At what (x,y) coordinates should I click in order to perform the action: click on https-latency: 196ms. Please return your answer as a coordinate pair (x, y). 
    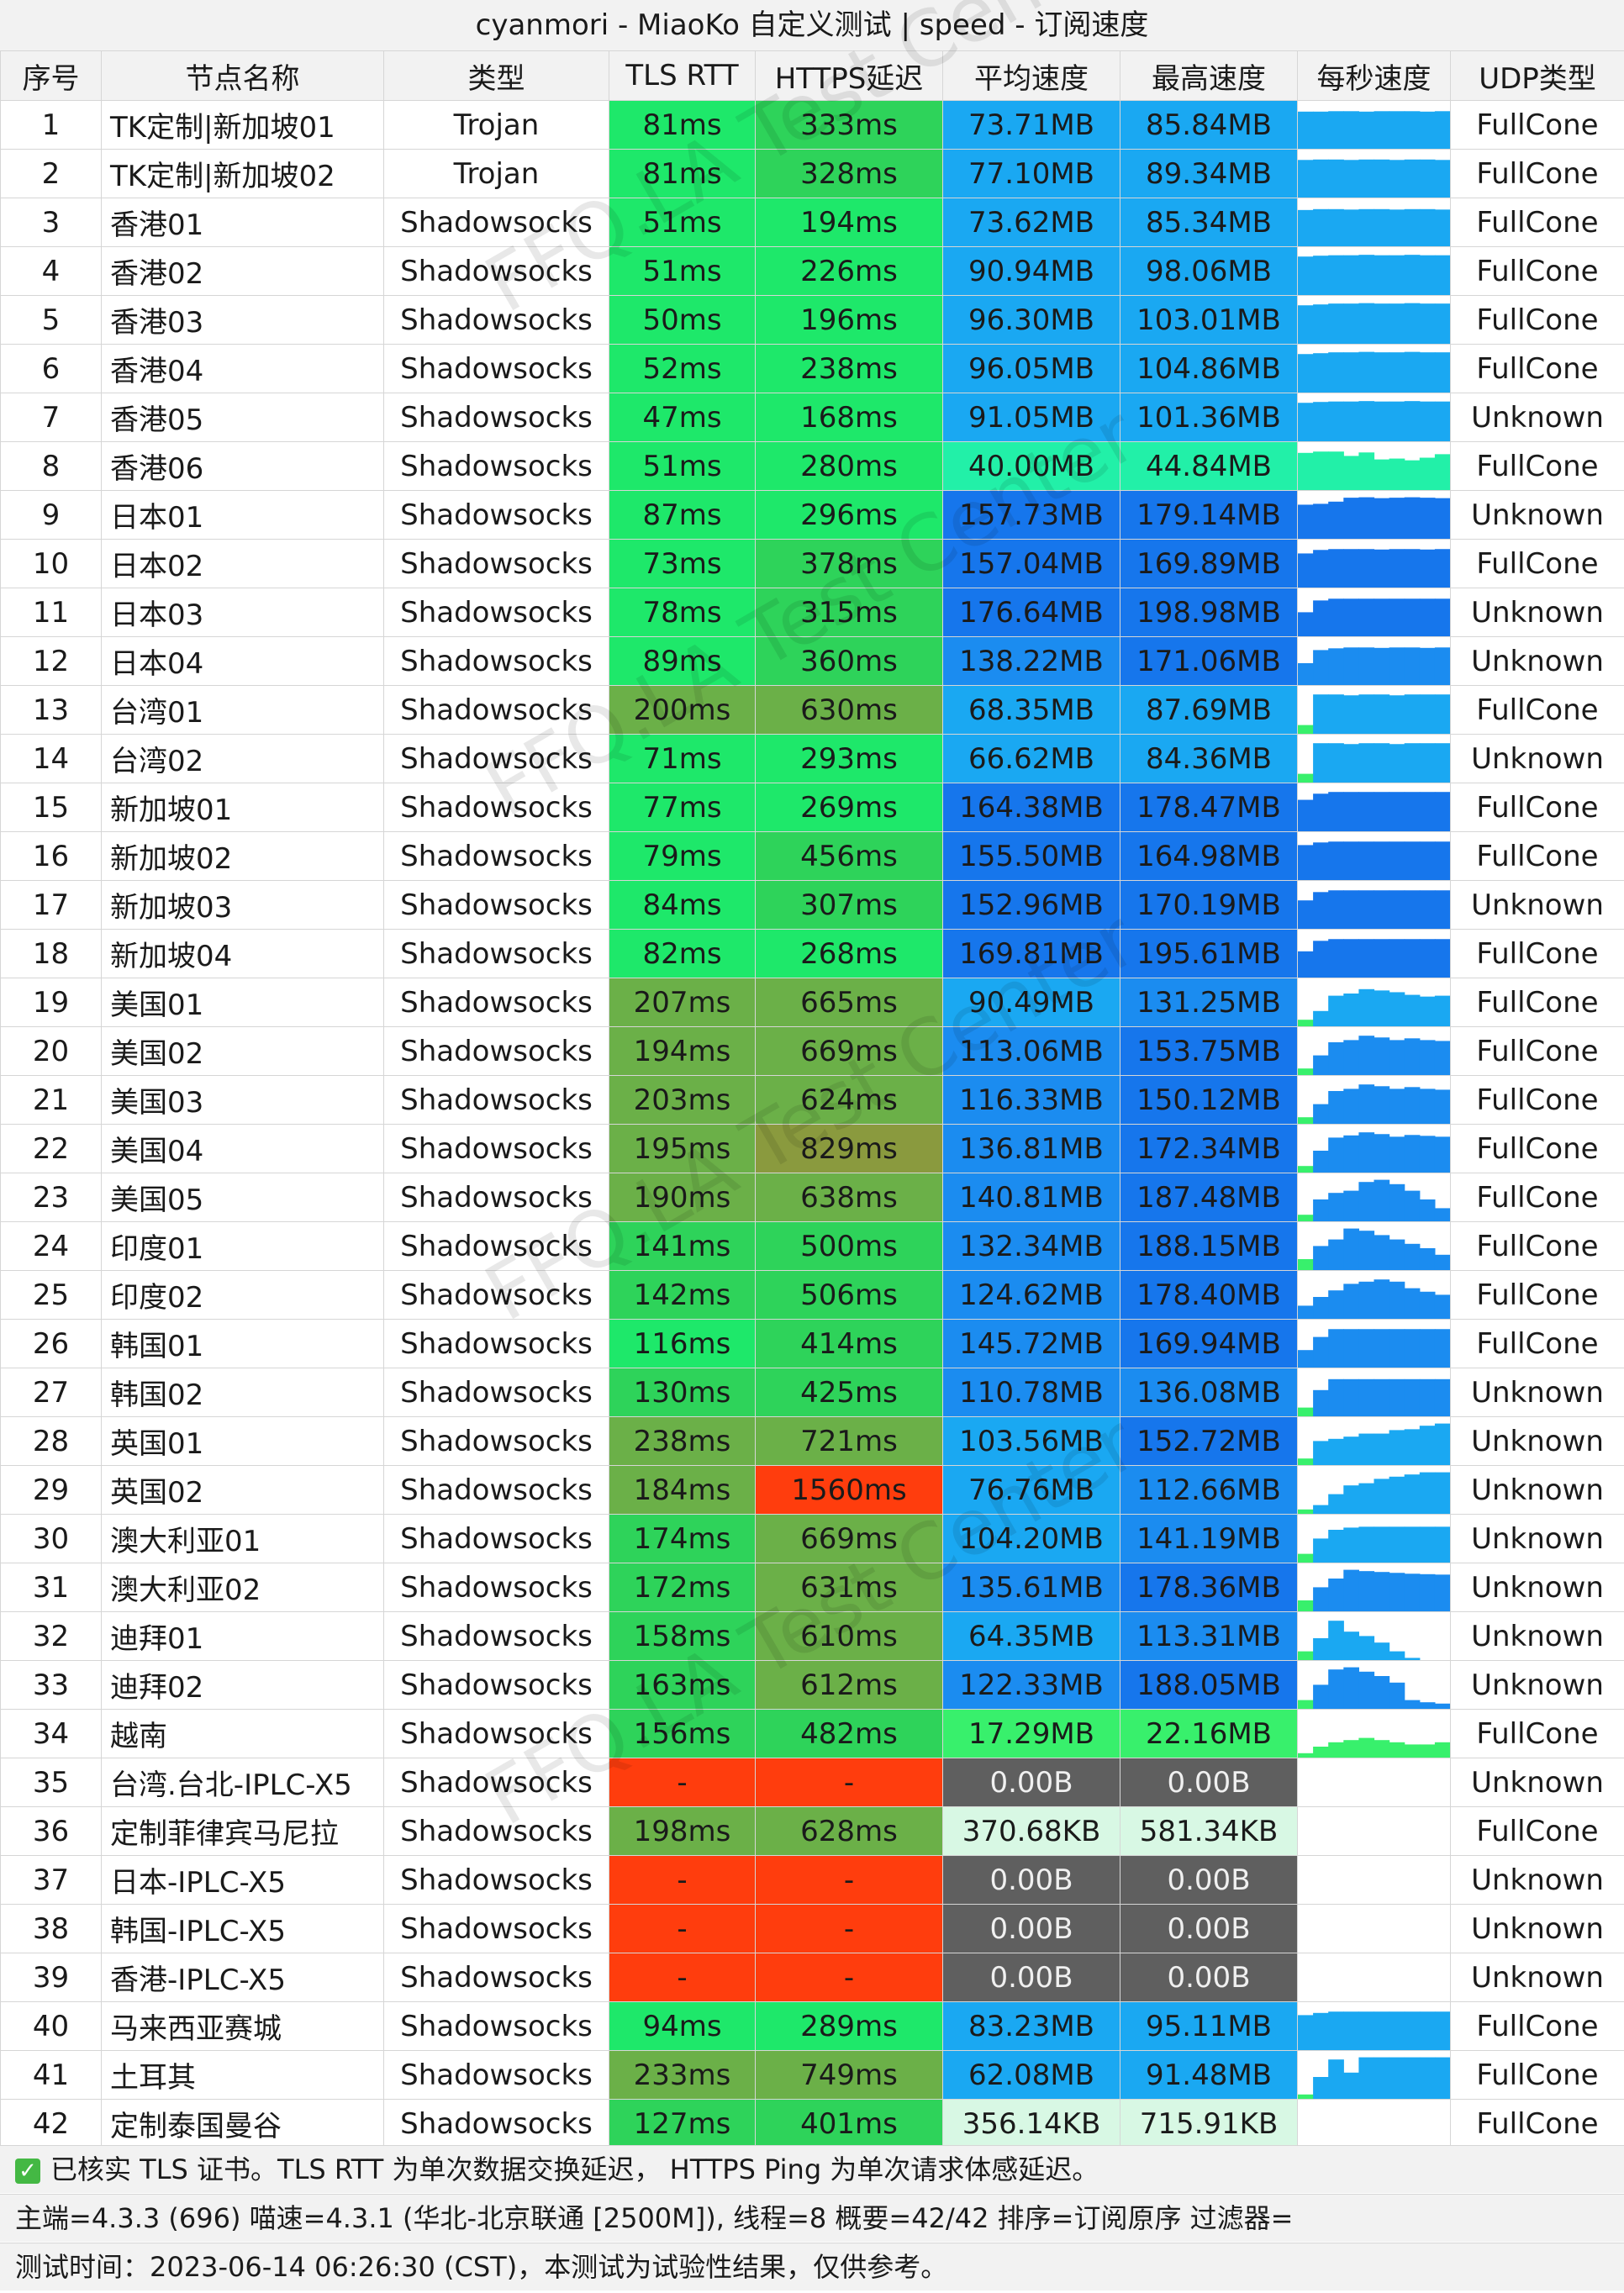
    Looking at the image, I should click on (849, 320).